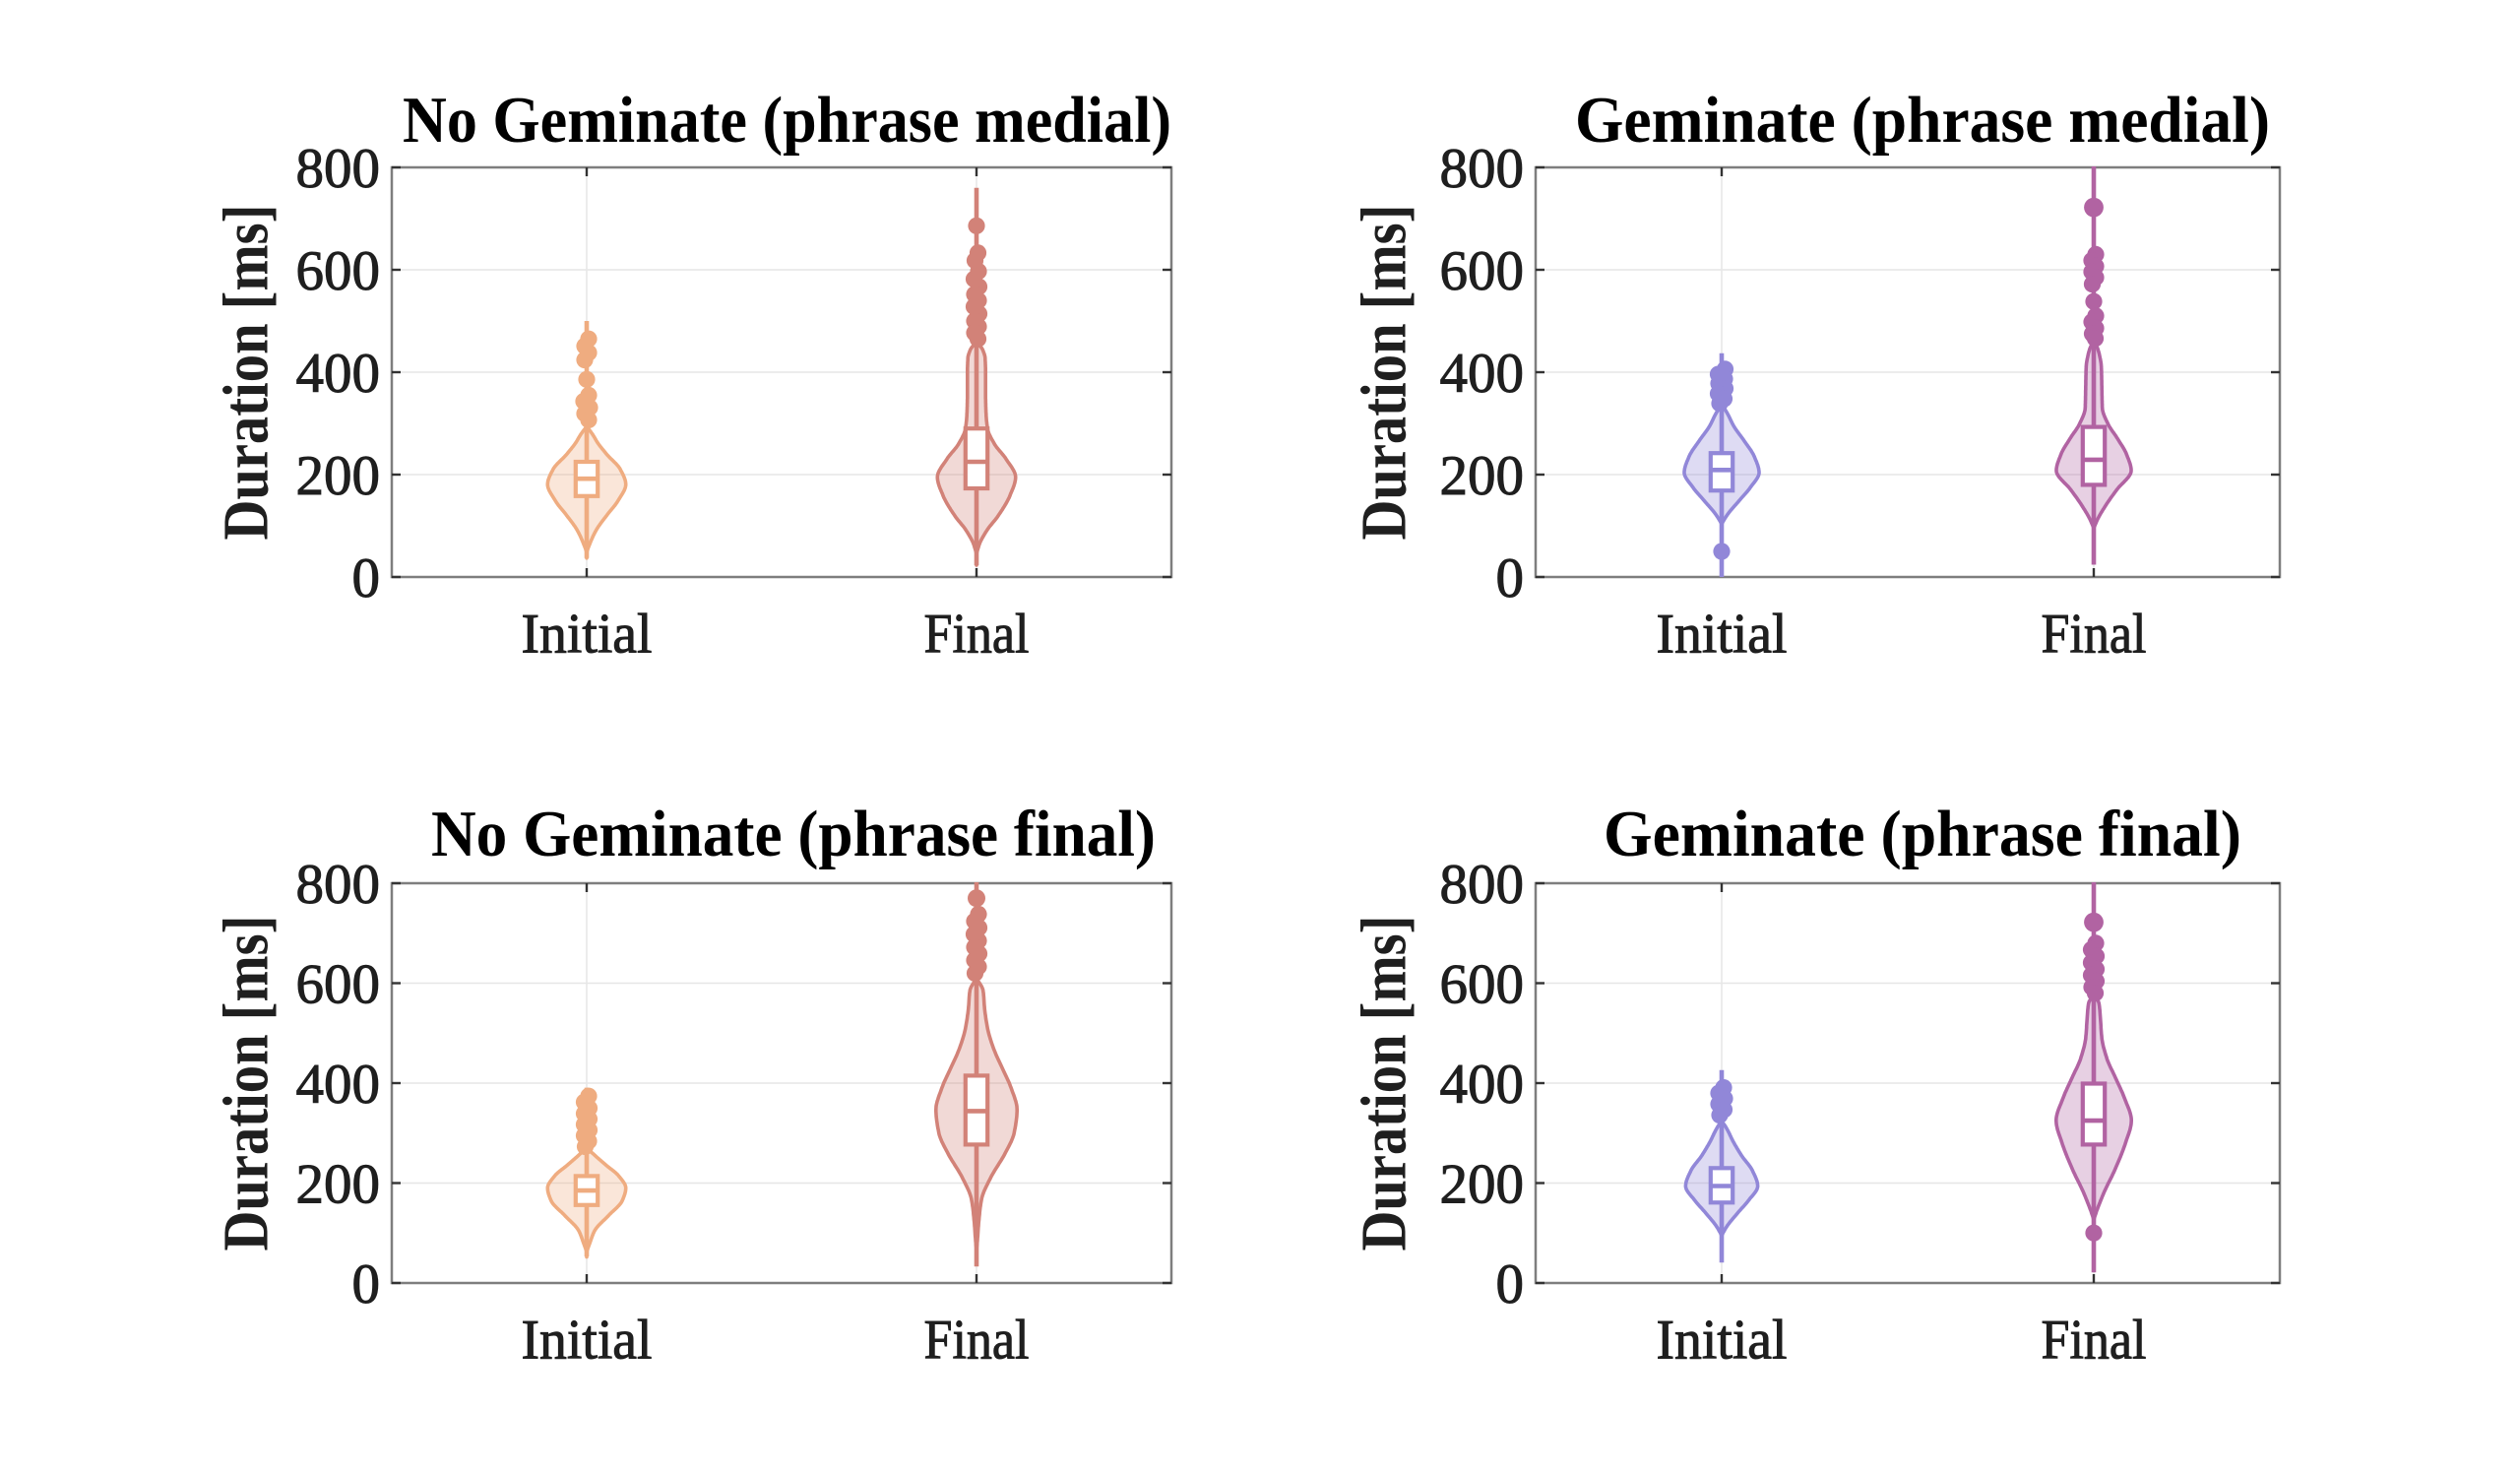  What do you see at coordinates (787, 120) in the screenshot?
I see `svg-text: No Geminate (phrase medial)` at bounding box center [787, 120].